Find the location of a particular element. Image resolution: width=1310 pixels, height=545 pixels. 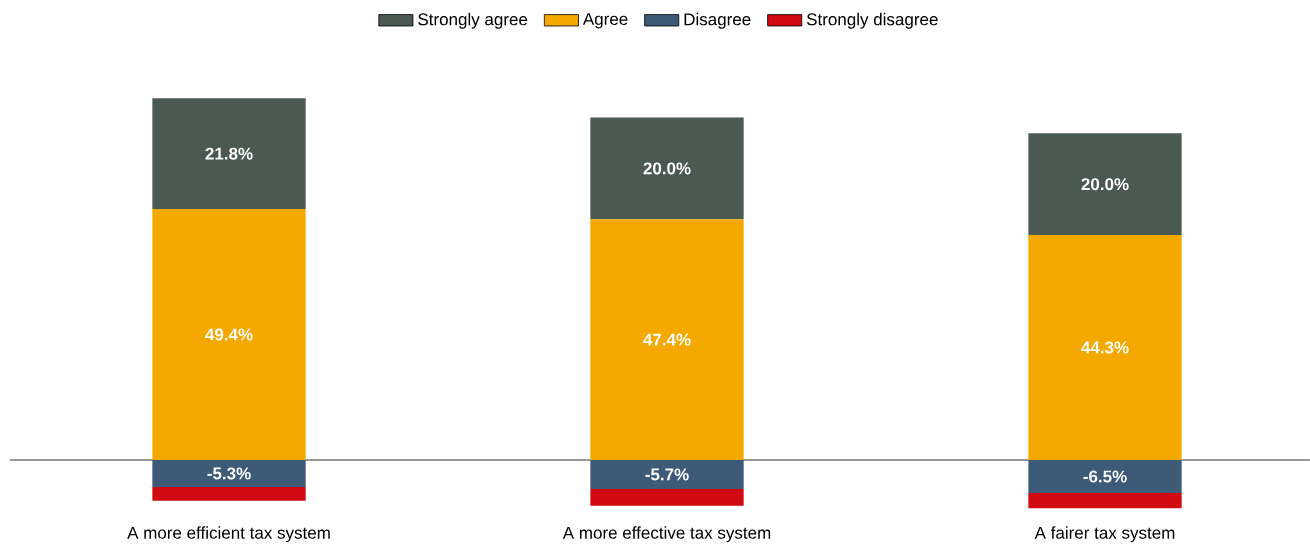

x-tick-label: A fairer tax system is located at coordinates (1104, 534).